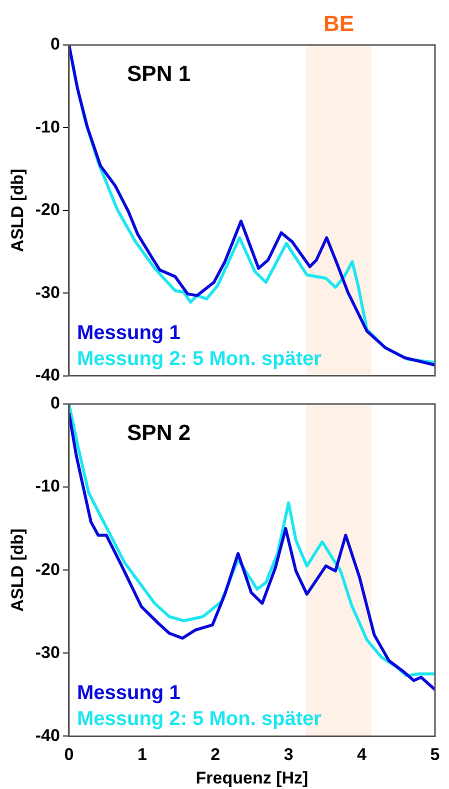 The height and width of the screenshot is (789, 449). What do you see at coordinates (289, 754) in the screenshot?
I see `x-tick-label: 3` at bounding box center [289, 754].